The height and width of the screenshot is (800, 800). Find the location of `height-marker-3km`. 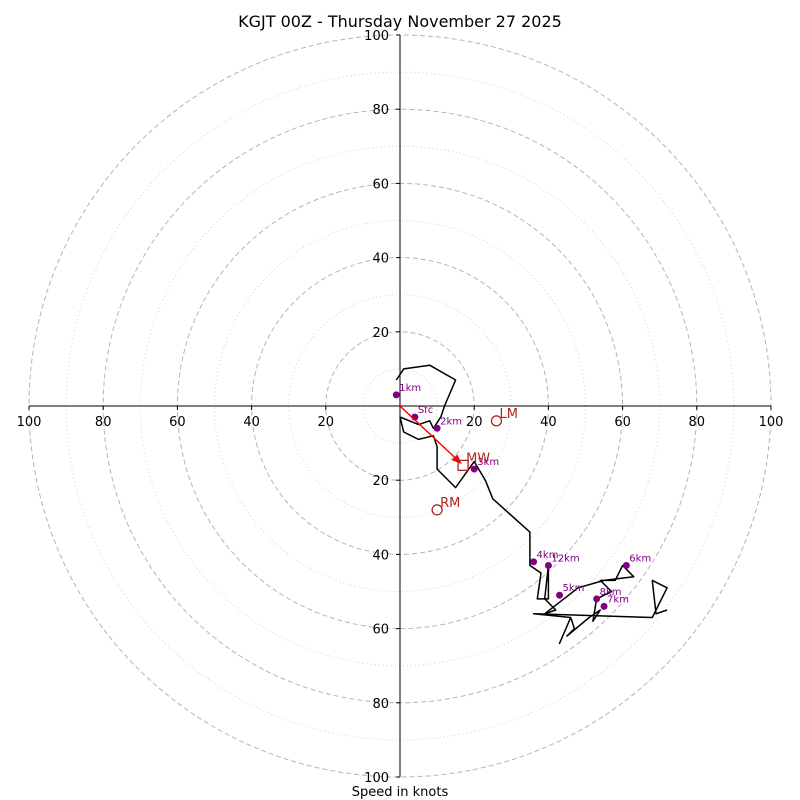

height-marker-3km is located at coordinates (474, 469).